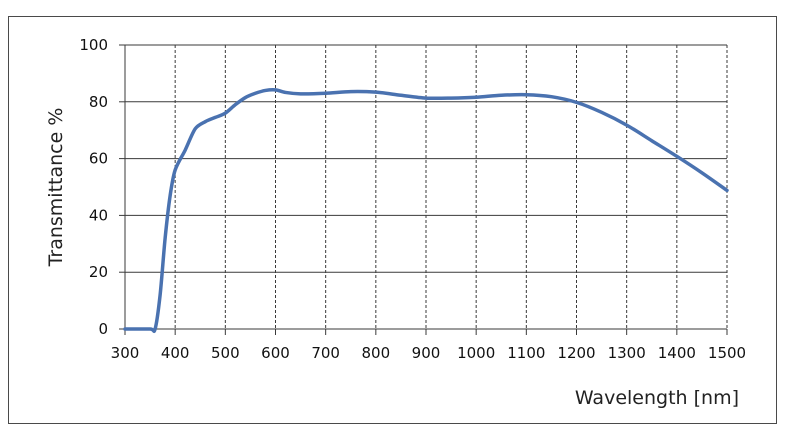 The height and width of the screenshot is (437, 788). I want to click on x-tick-label-700: 700, so click(325, 353).